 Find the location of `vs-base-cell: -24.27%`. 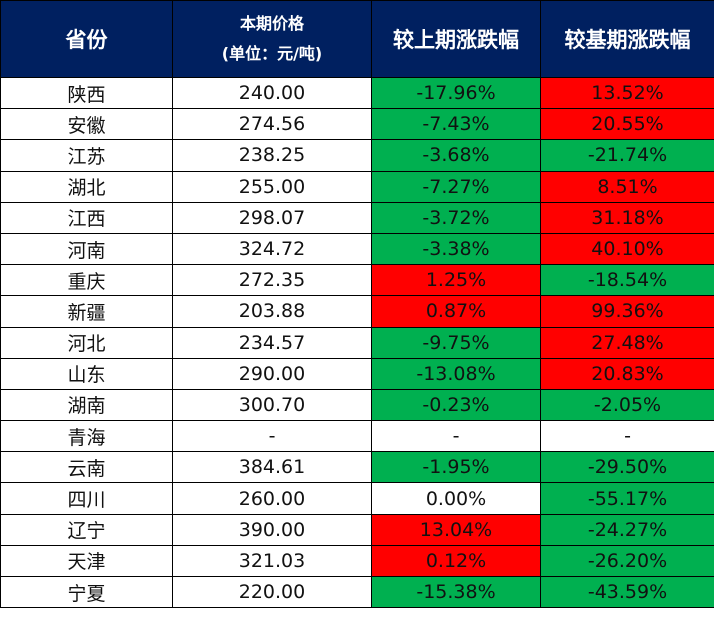

vs-base-cell: -24.27% is located at coordinates (627, 529).